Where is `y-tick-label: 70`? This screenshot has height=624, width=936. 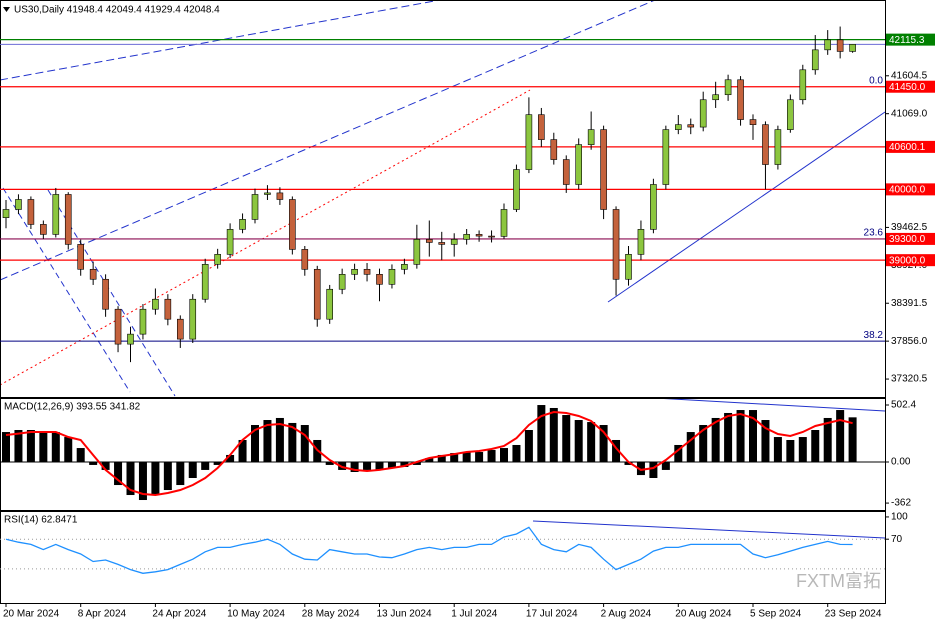 y-tick-label: 70 is located at coordinates (897, 539).